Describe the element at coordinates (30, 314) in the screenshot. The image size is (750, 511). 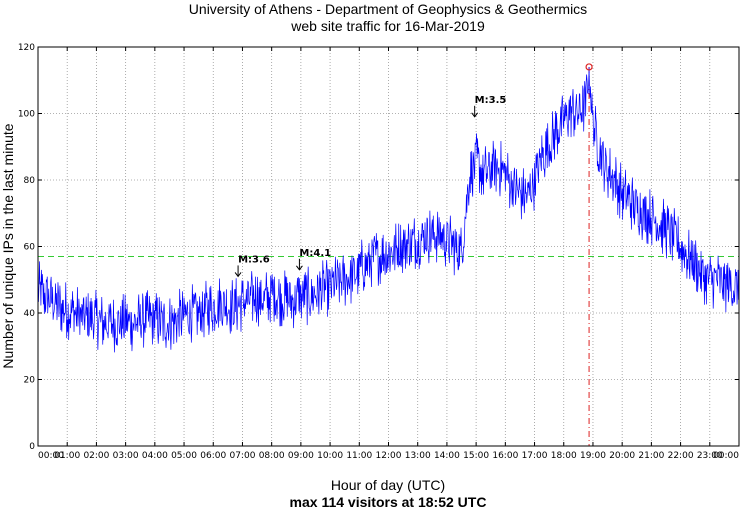
I see `y-tick-label: 40` at that location.